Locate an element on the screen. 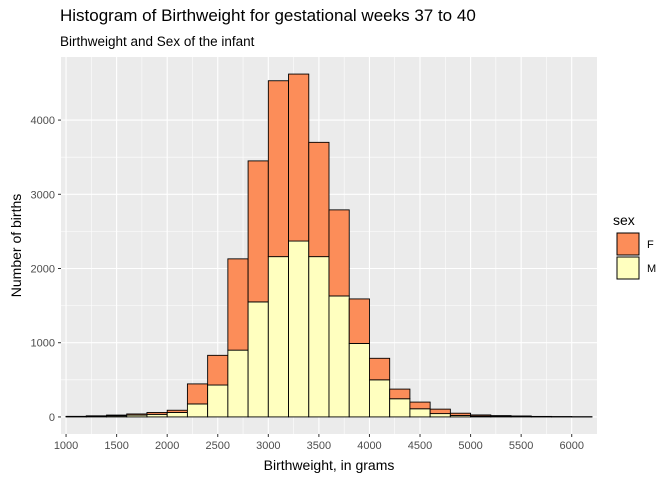 The height and width of the screenshot is (480, 672). y-axis-title: Number of births is located at coordinates (16, 245).